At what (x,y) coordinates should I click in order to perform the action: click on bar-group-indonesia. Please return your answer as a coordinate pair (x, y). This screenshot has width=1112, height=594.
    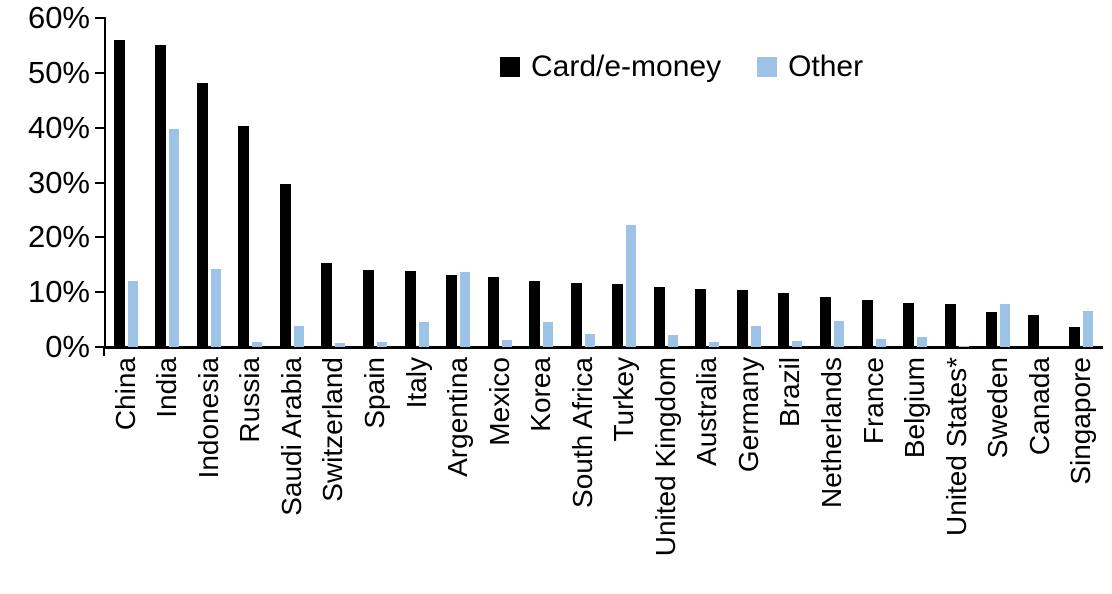
    Looking at the image, I should click on (209, 182).